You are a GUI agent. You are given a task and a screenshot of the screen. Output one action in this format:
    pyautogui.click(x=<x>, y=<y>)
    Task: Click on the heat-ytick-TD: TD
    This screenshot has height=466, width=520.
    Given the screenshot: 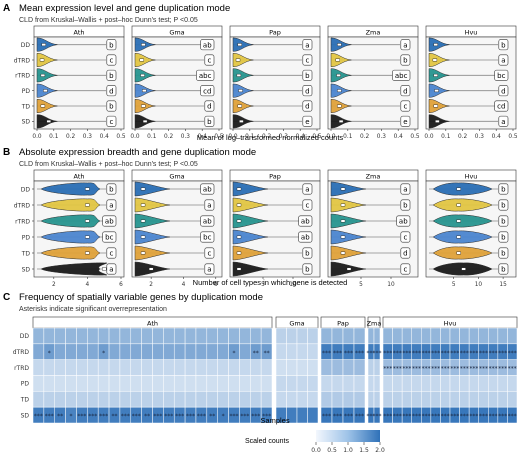 What is the action you would take?
    pyautogui.click(x=25, y=400)
    